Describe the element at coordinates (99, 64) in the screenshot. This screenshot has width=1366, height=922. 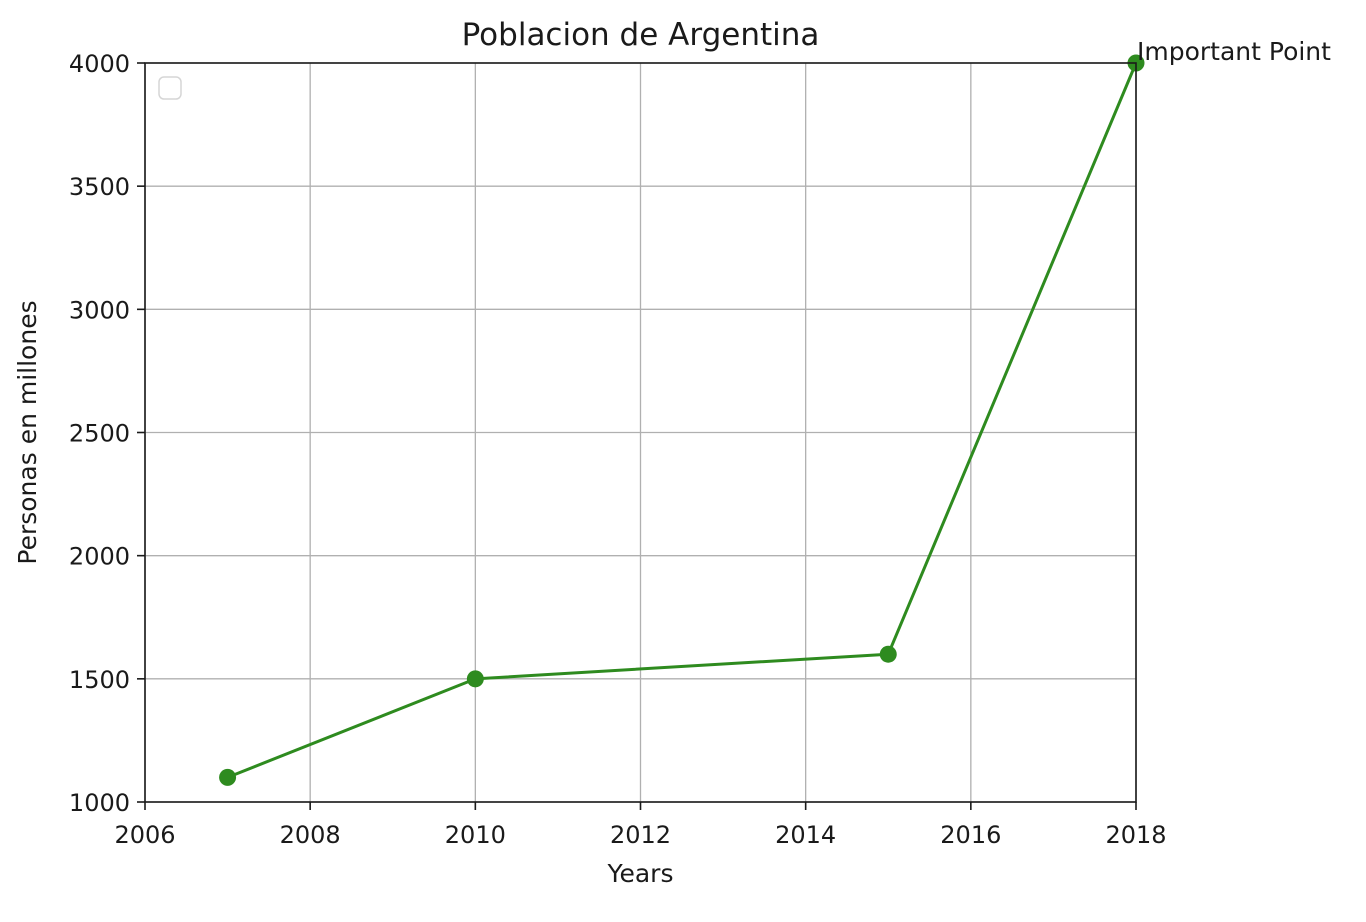
I see `y-tick-label: 4000` at that location.